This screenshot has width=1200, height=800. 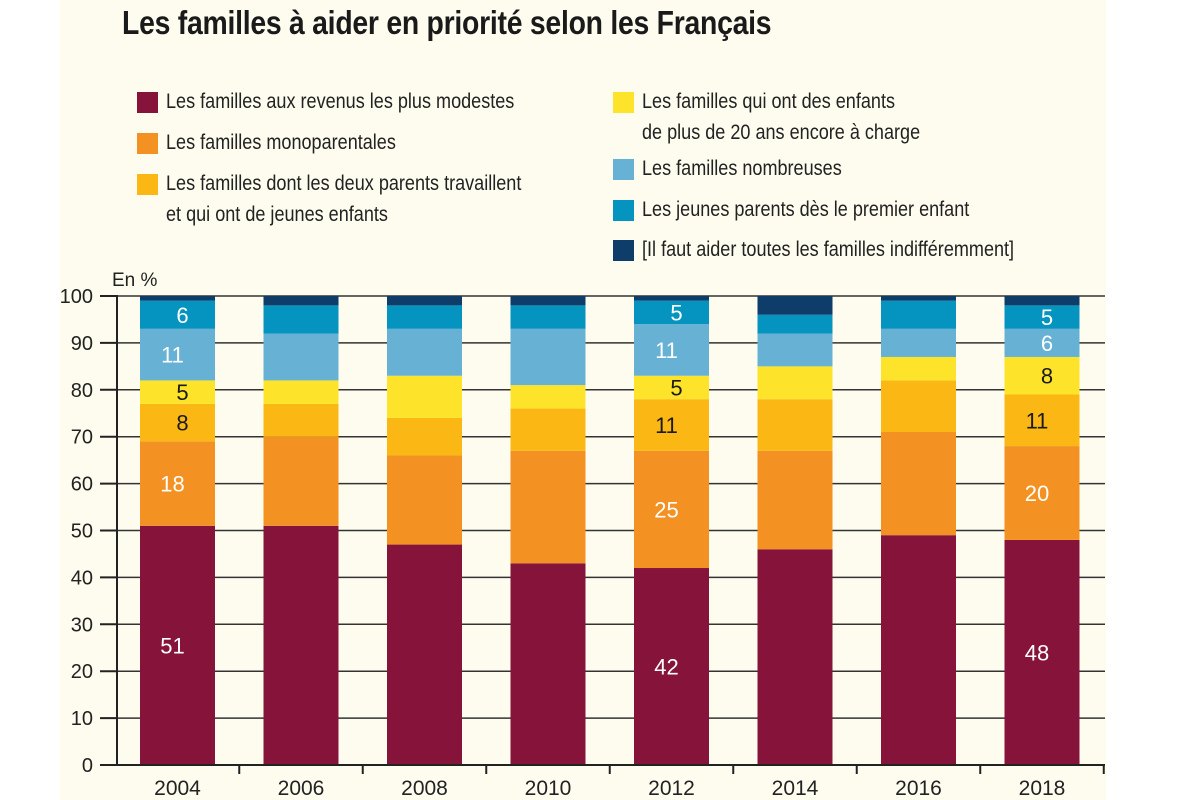 I want to click on y-tick-label: 30, so click(x=82, y=625).